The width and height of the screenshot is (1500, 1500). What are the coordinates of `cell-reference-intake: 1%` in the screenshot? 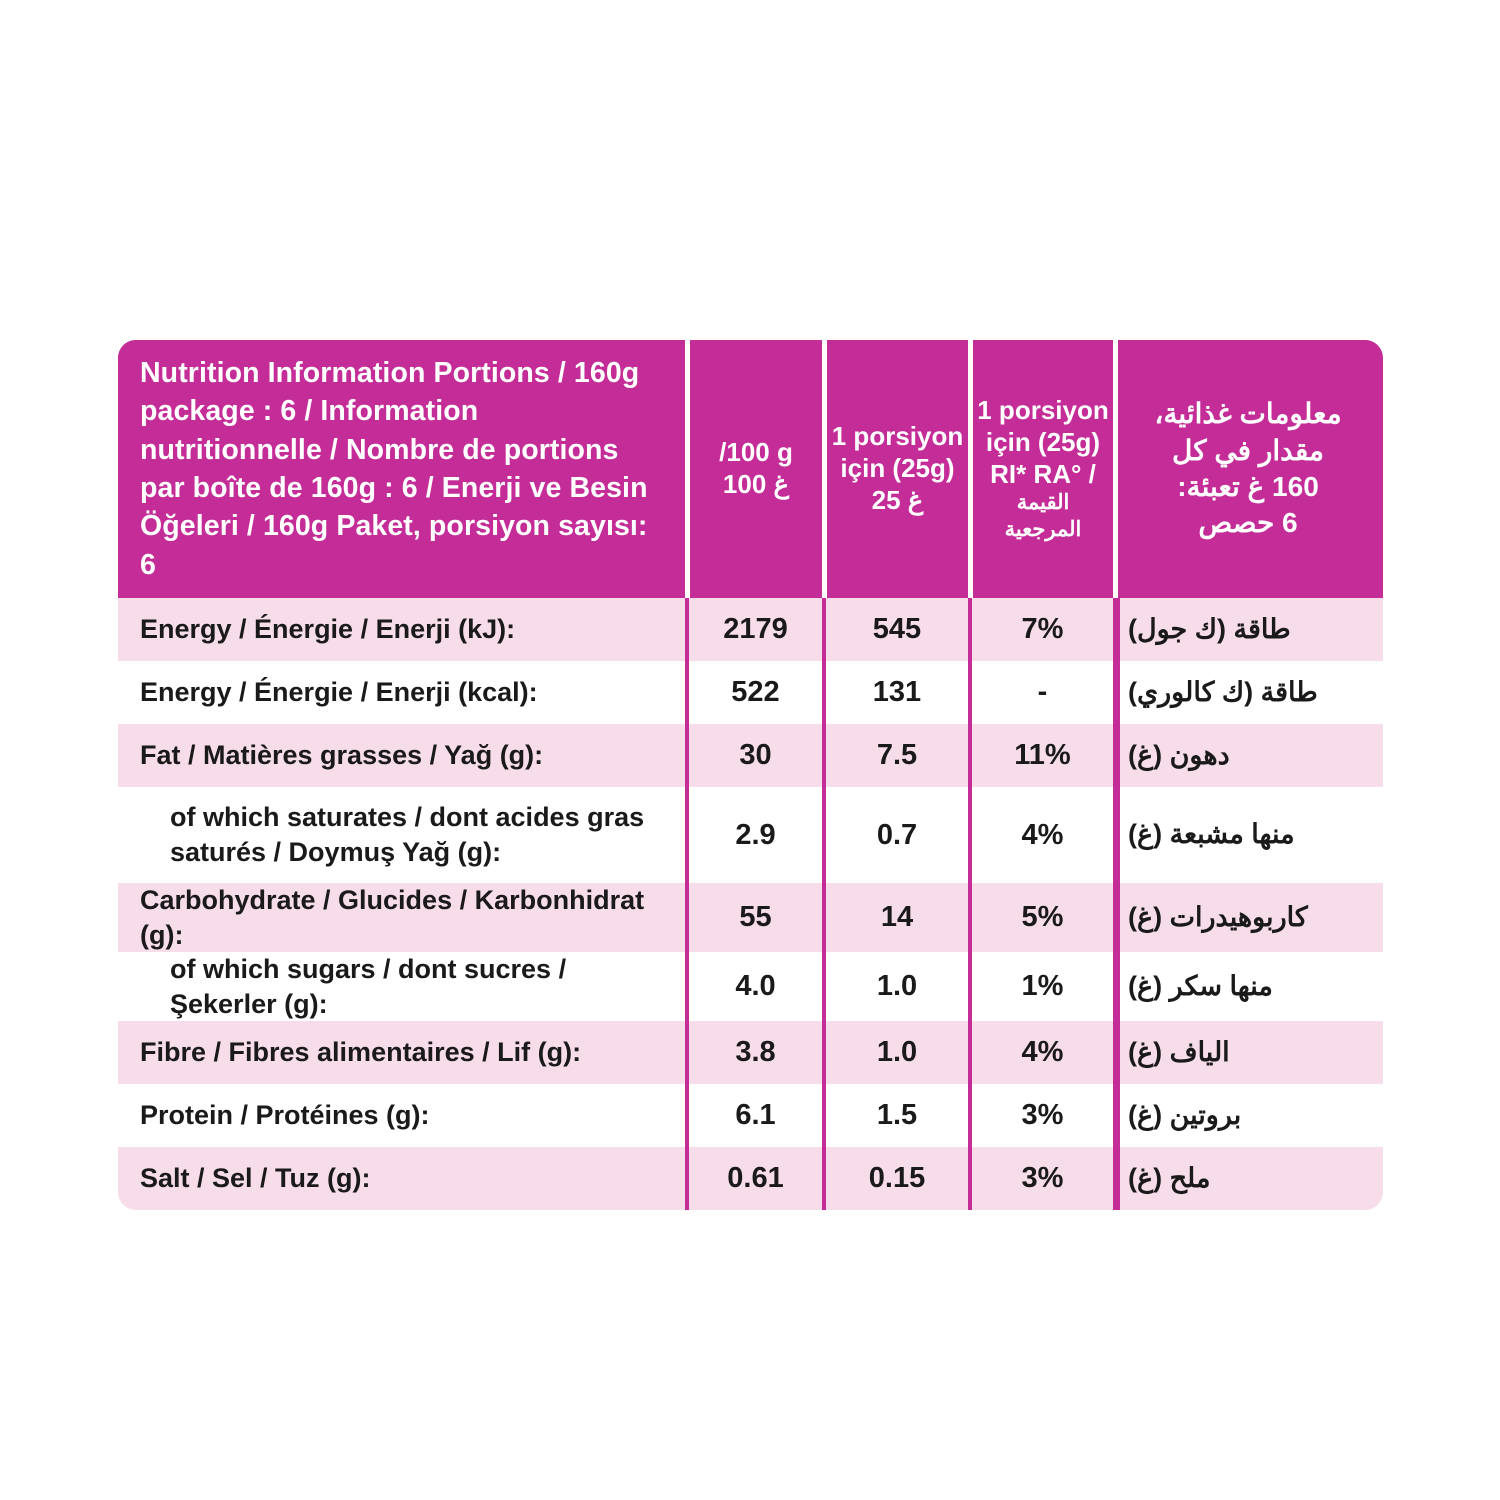 It's located at (1040, 987).